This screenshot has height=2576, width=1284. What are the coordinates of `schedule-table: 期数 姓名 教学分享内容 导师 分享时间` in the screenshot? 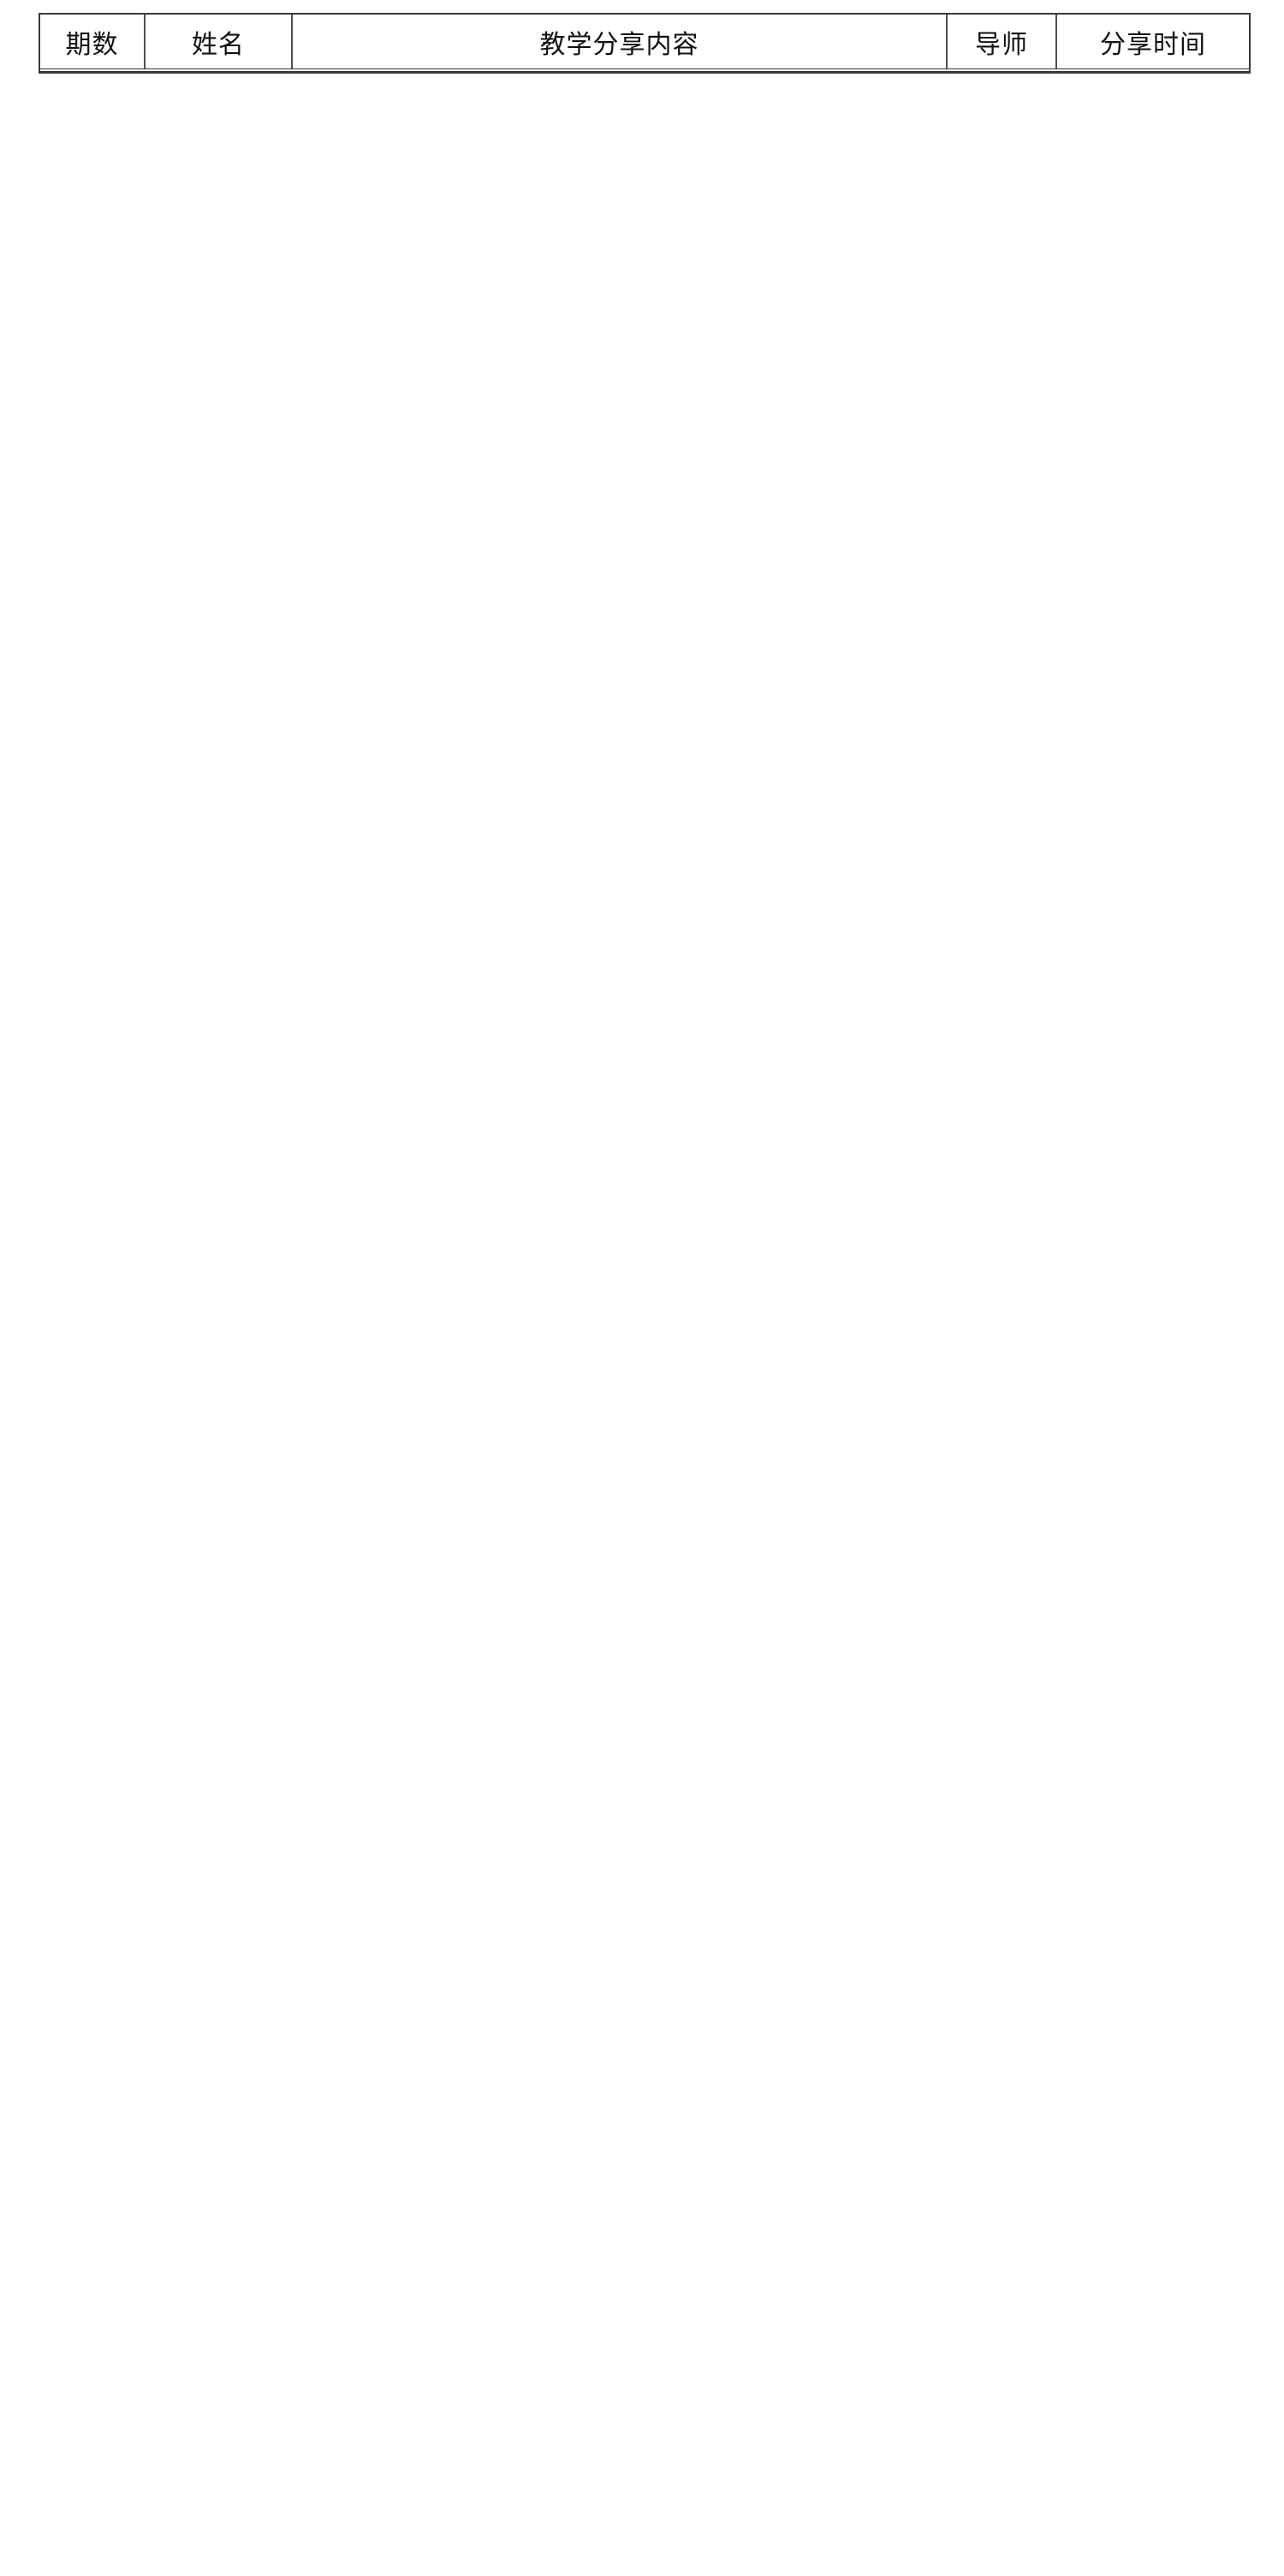 It's located at (645, 43).